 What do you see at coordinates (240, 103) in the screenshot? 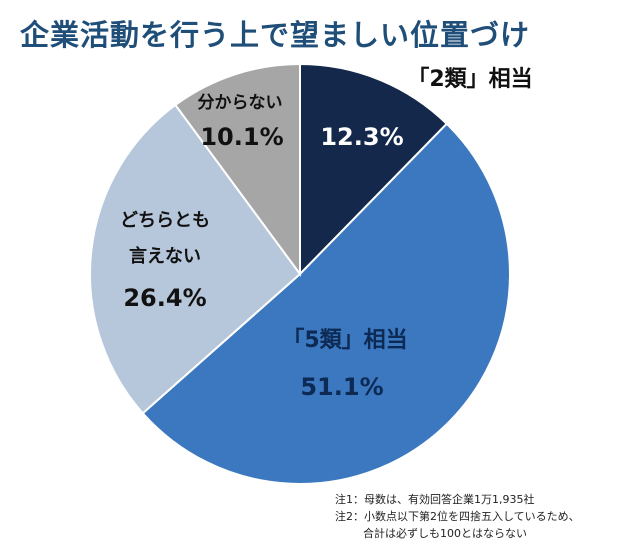
I see `slice-label-wakaranai: 分からない` at bounding box center [240, 103].